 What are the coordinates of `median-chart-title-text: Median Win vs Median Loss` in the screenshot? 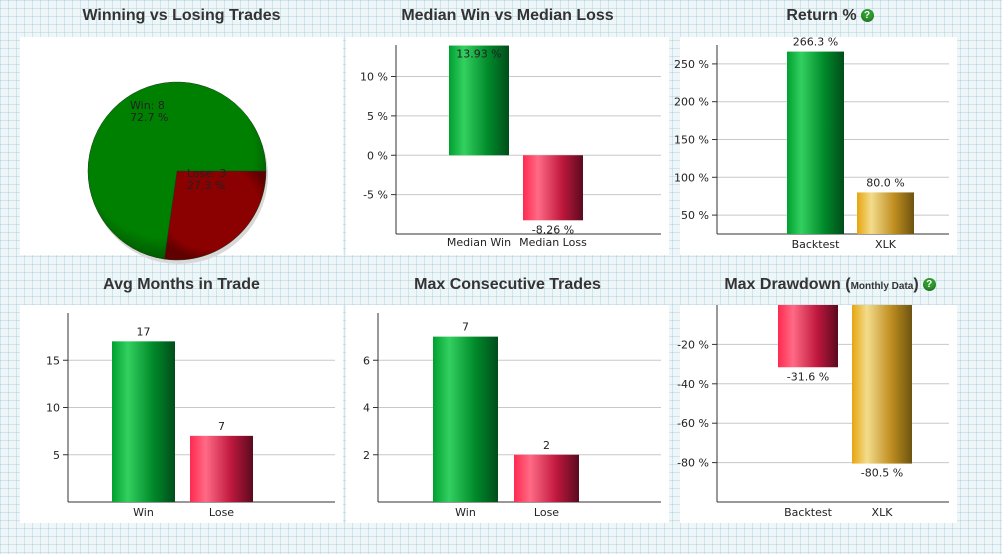 It's located at (507, 15).